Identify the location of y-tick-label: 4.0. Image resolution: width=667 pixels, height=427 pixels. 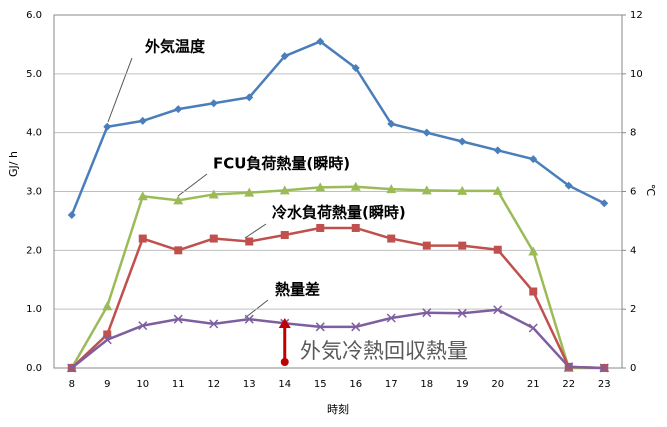
(34, 133).